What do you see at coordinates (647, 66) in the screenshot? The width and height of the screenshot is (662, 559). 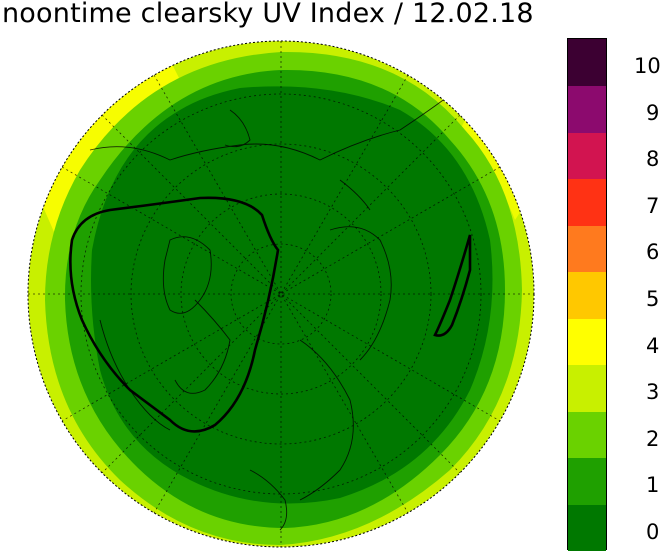 I see `colorbar-label-10: 10` at bounding box center [647, 66].